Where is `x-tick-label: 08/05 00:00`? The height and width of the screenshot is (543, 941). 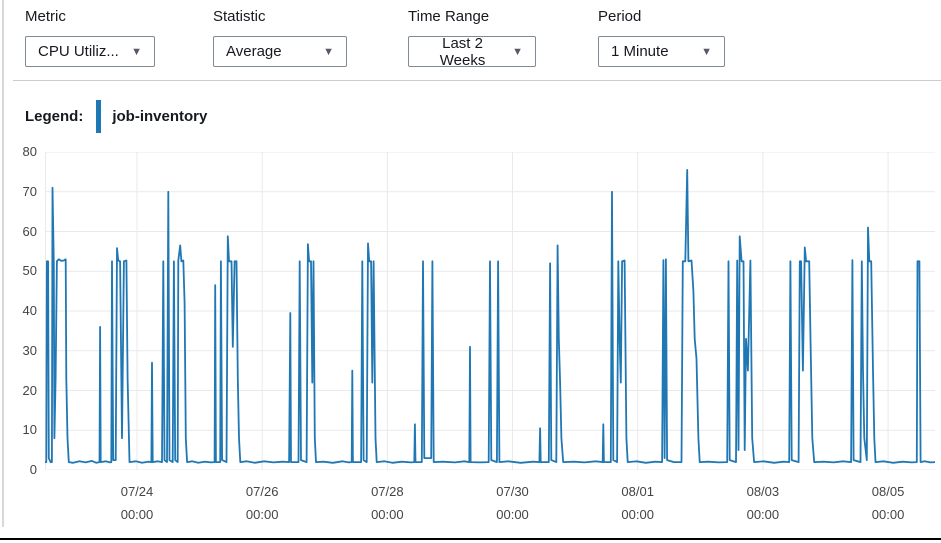
x-tick-label: 08/05 00:00 is located at coordinates (888, 503).